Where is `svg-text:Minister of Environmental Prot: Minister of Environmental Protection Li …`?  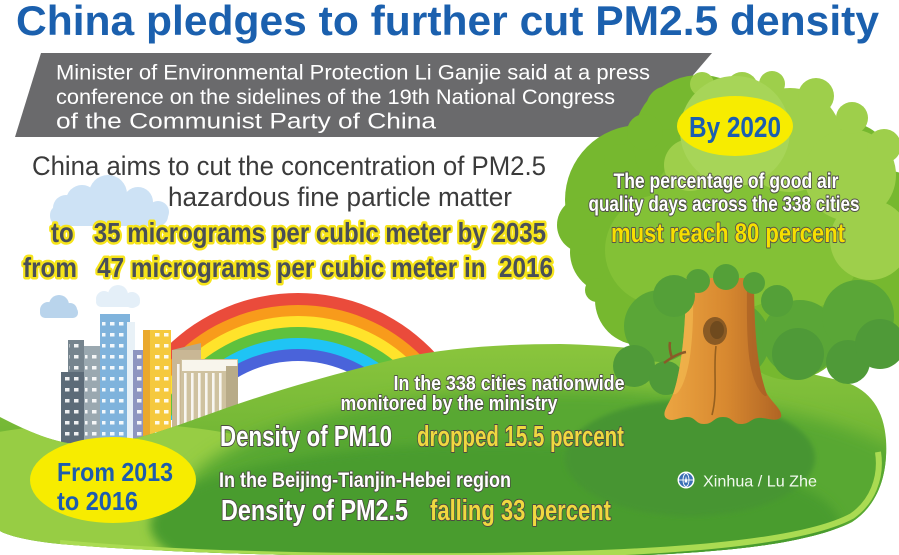 svg-text:Minister of Environmental Prot: Minister of Environmental Protection Li … is located at coordinates (353, 73).